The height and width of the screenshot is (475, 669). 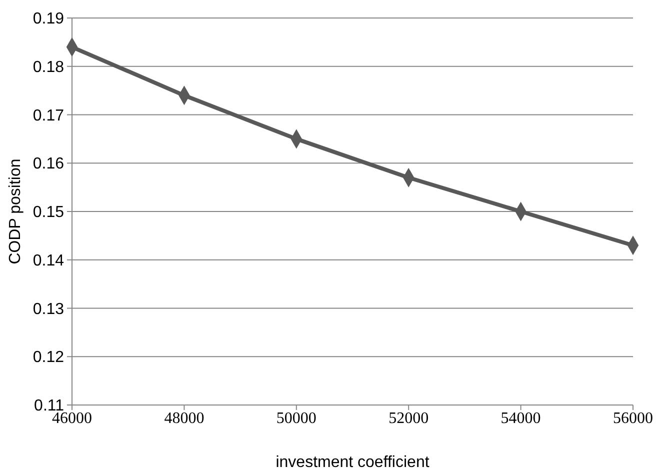 I want to click on x-axis-title: investment coefficient, so click(x=353, y=462).